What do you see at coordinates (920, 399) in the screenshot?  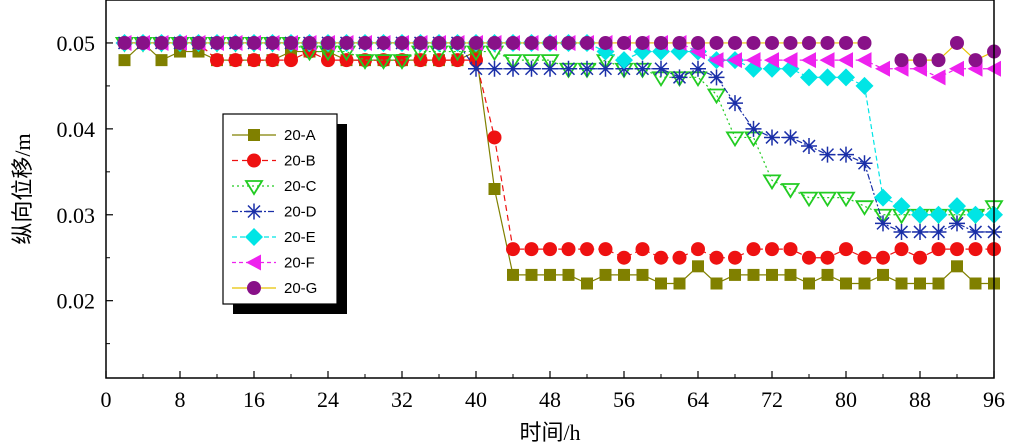 I see `x-tick-label: 88` at bounding box center [920, 399].